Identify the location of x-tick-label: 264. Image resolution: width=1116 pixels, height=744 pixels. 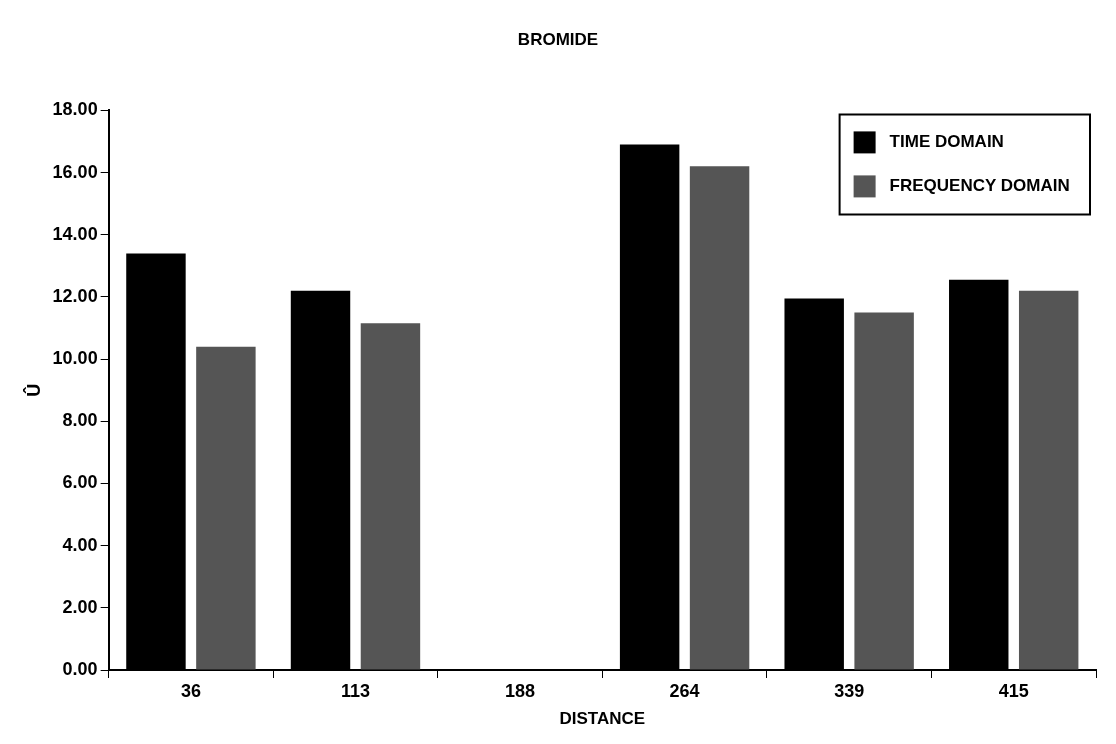
(684, 690).